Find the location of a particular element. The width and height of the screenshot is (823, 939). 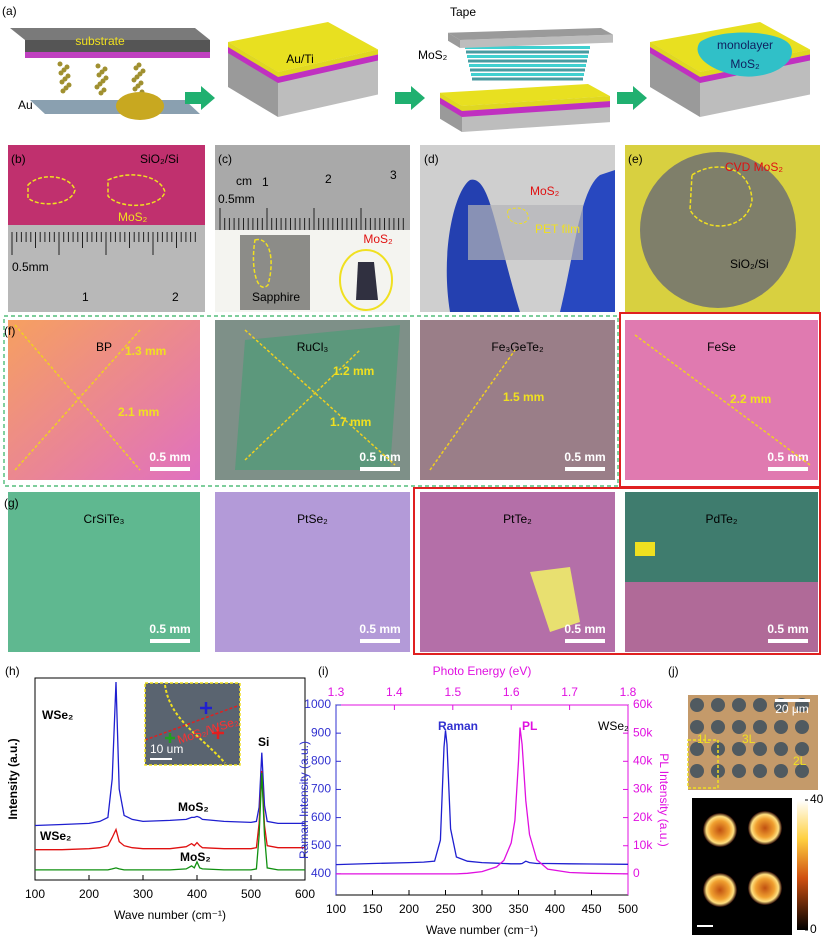

y2-tick-label: 10k is located at coordinates (643, 845).